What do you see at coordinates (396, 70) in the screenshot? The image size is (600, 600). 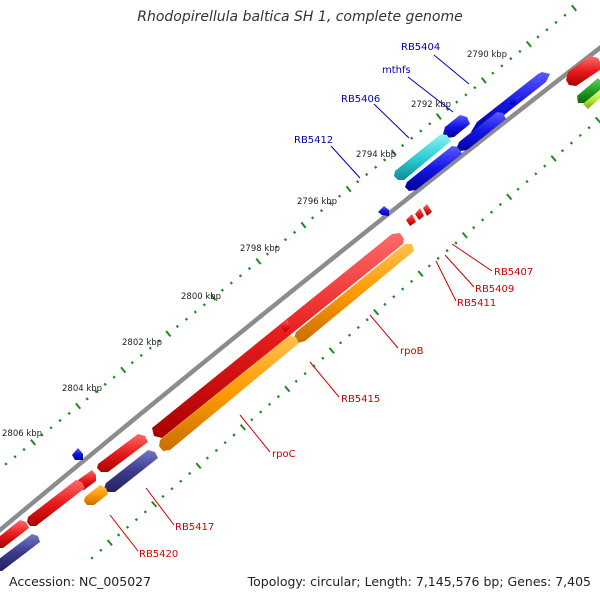 I see `gene-label-mthfs: mthfs` at bounding box center [396, 70].